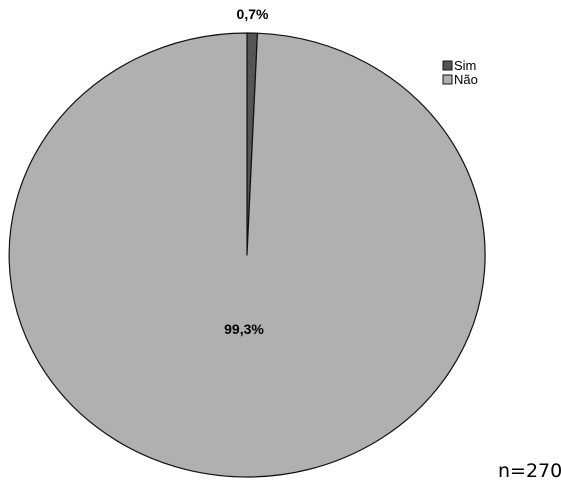  I want to click on legend-swatch-sim, so click(447, 65).